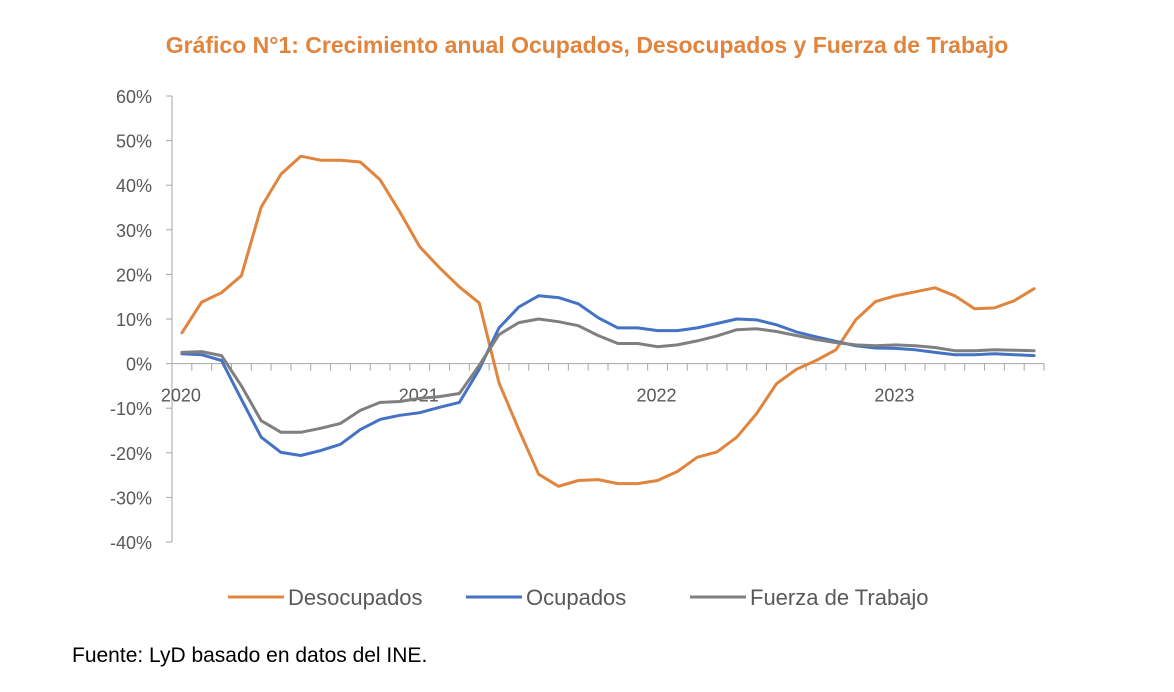  I want to click on x-year-label: 2023, so click(894, 396).